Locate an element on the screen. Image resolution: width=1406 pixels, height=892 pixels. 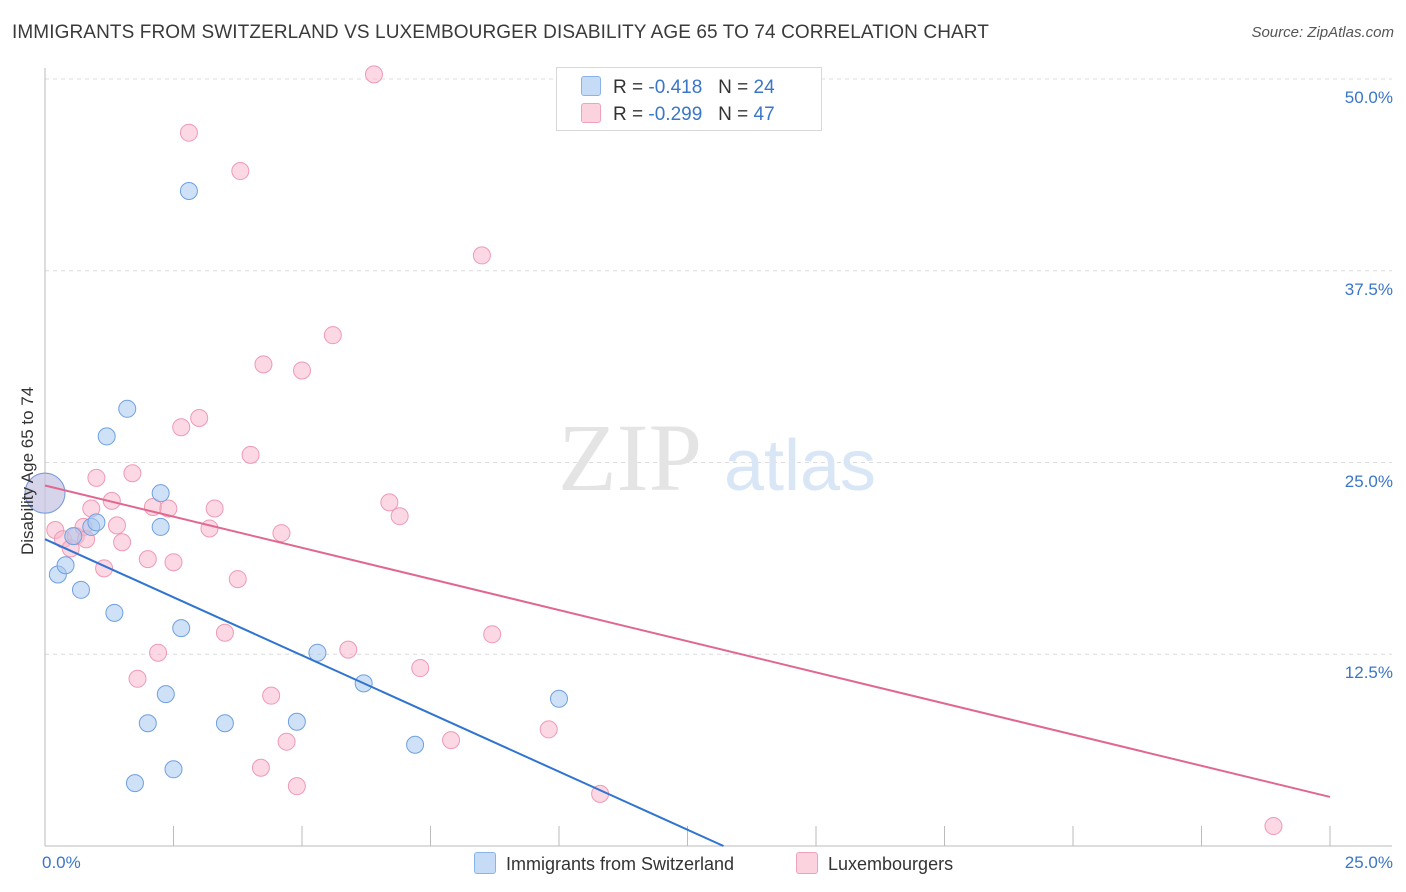
bottom-legend-switzerland: Immigrants from Switzerland is located at coordinates (604, 863).